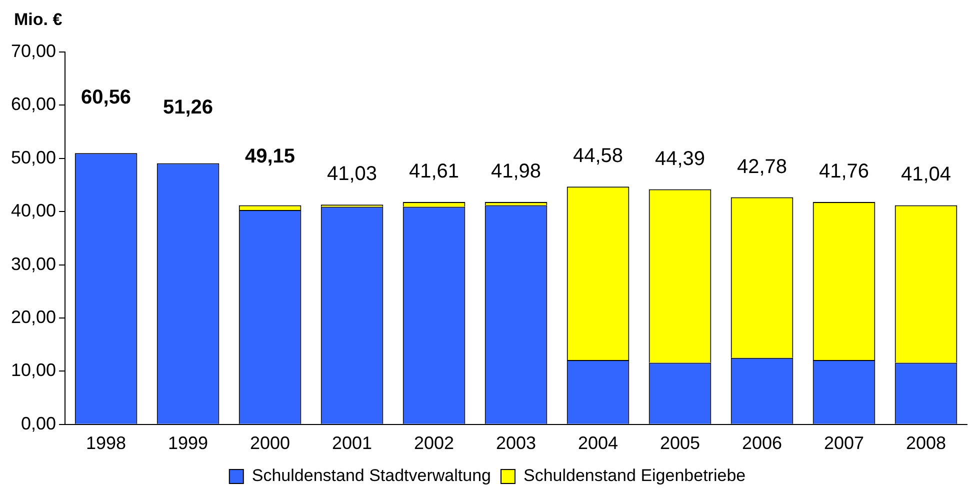  I want to click on annotation: 41,76, so click(844, 171).